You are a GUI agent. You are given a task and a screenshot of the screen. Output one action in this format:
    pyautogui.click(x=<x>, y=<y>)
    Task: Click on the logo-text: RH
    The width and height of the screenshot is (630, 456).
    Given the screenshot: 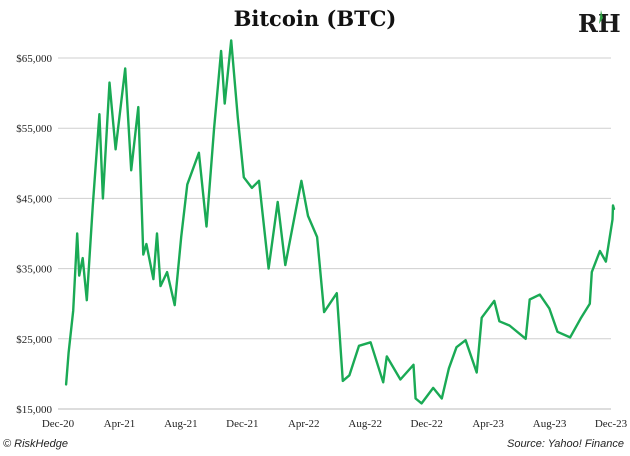 What is the action you would take?
    pyautogui.click(x=599, y=22)
    